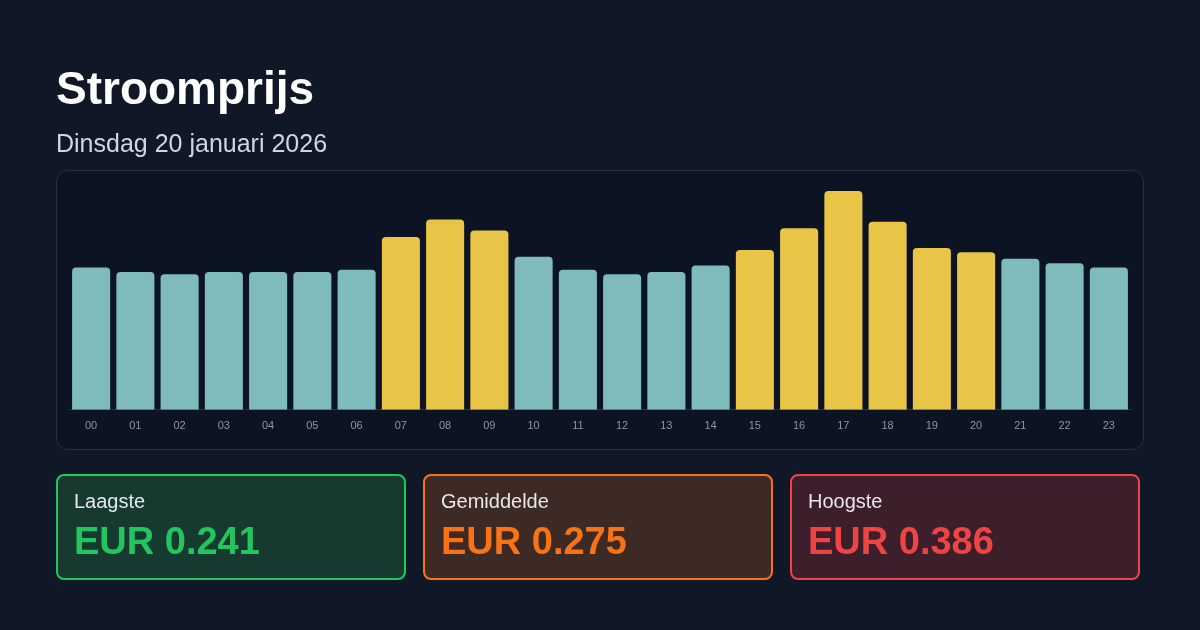  I want to click on chart-subtitle: Dinsdag 20 januari 2026, so click(192, 143).